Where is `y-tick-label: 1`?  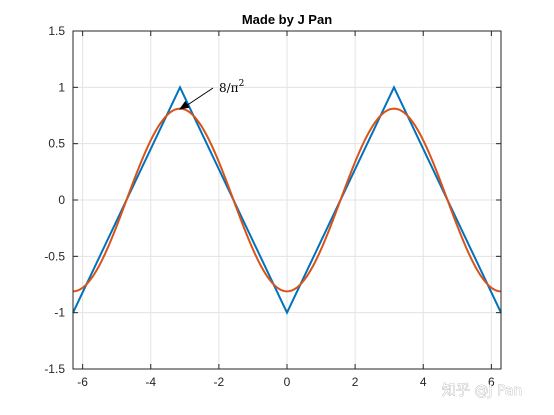
y-tick-label: 1 is located at coordinates (61, 87).